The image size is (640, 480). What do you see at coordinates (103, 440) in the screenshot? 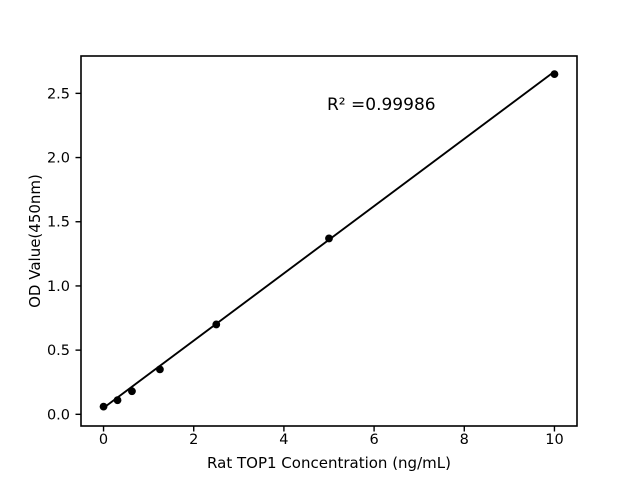
I see `x-tick-label: 0` at bounding box center [103, 440].